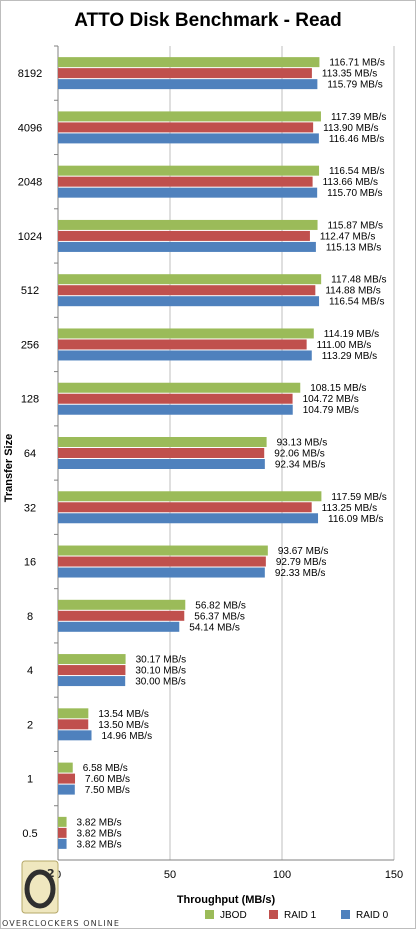 The height and width of the screenshot is (929, 416). What do you see at coordinates (220, 605) in the screenshot?
I see `data-label: 56.82 MB/s` at bounding box center [220, 605].